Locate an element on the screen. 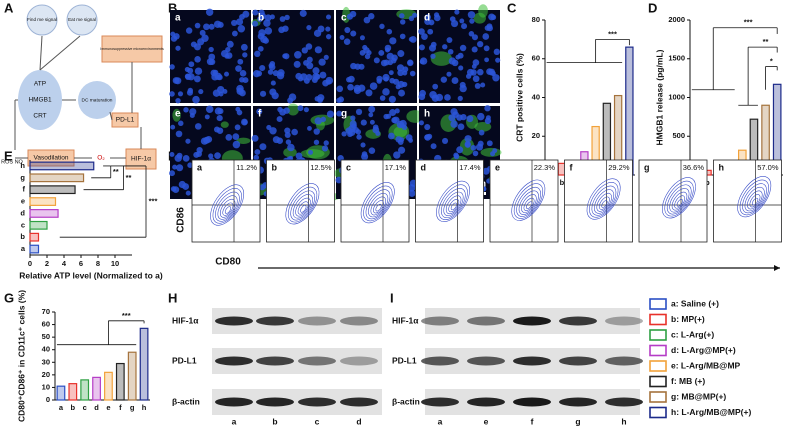 This screenshot has height=430, width=789. crt-signal is located at coordinates (176, 115).